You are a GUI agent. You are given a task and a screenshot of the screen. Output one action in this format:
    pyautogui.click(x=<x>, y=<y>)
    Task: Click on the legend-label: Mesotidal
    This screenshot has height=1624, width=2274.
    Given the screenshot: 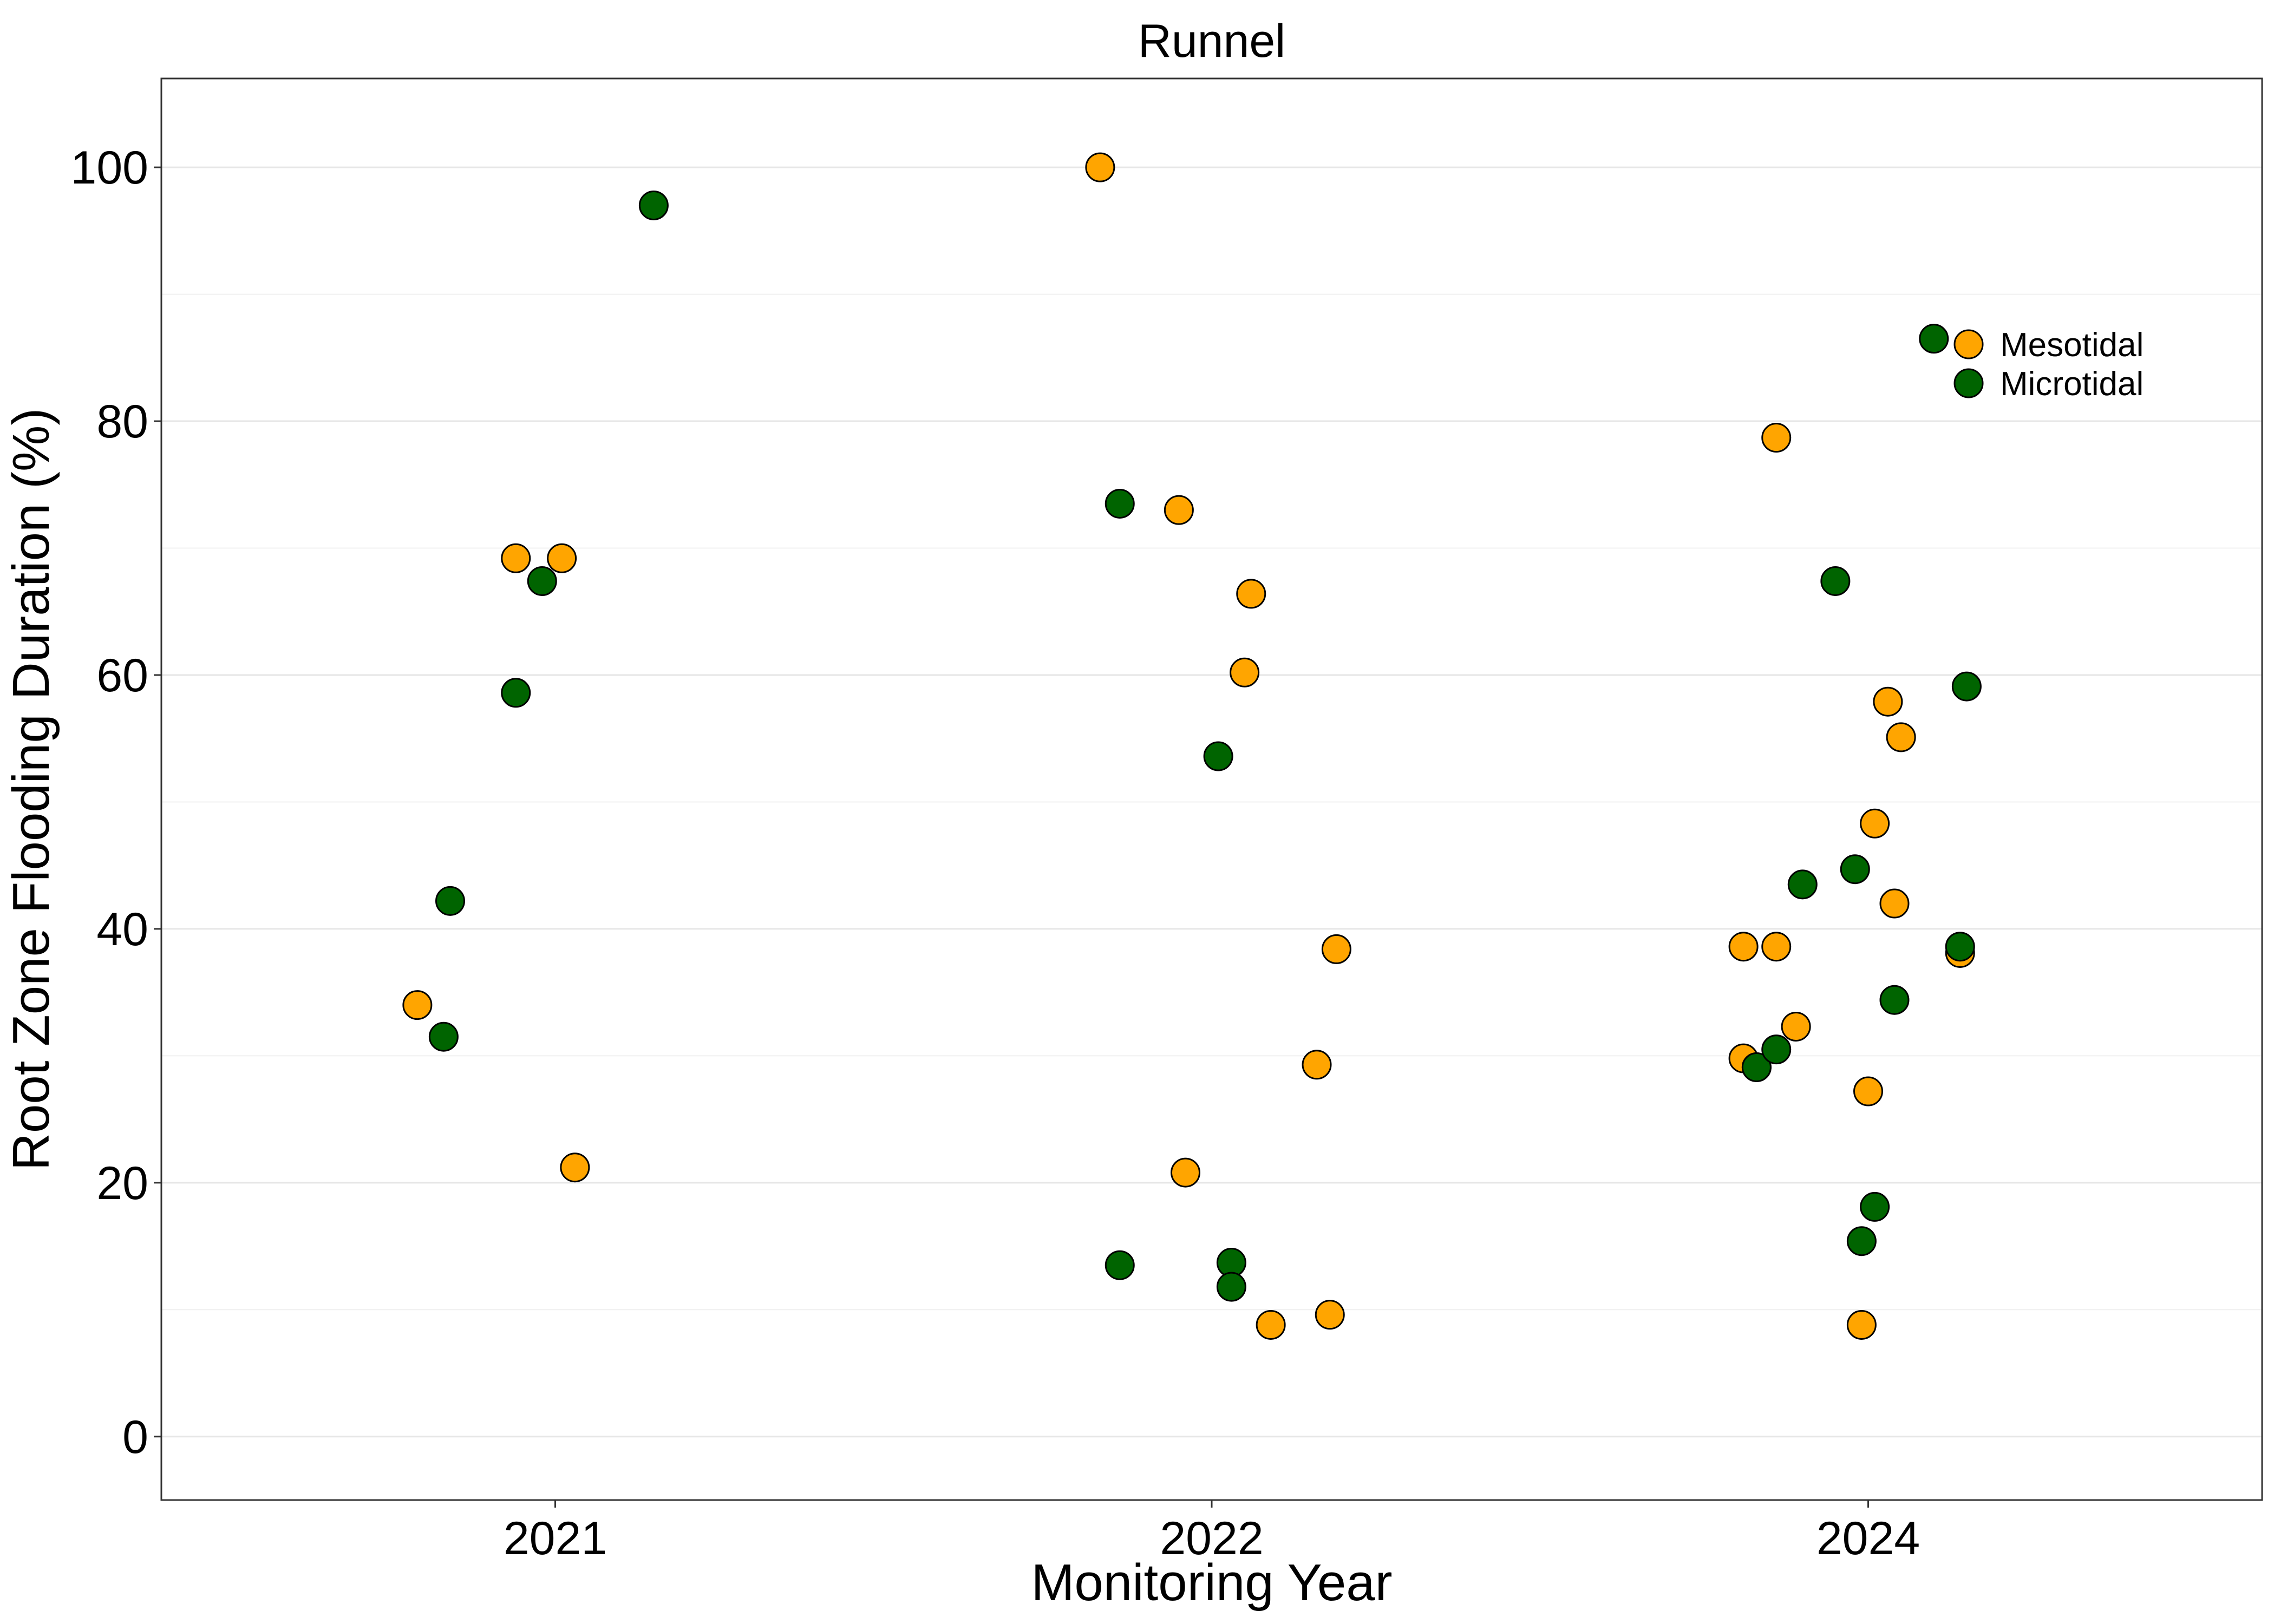 What is the action you would take?
    pyautogui.click(x=2072, y=345)
    